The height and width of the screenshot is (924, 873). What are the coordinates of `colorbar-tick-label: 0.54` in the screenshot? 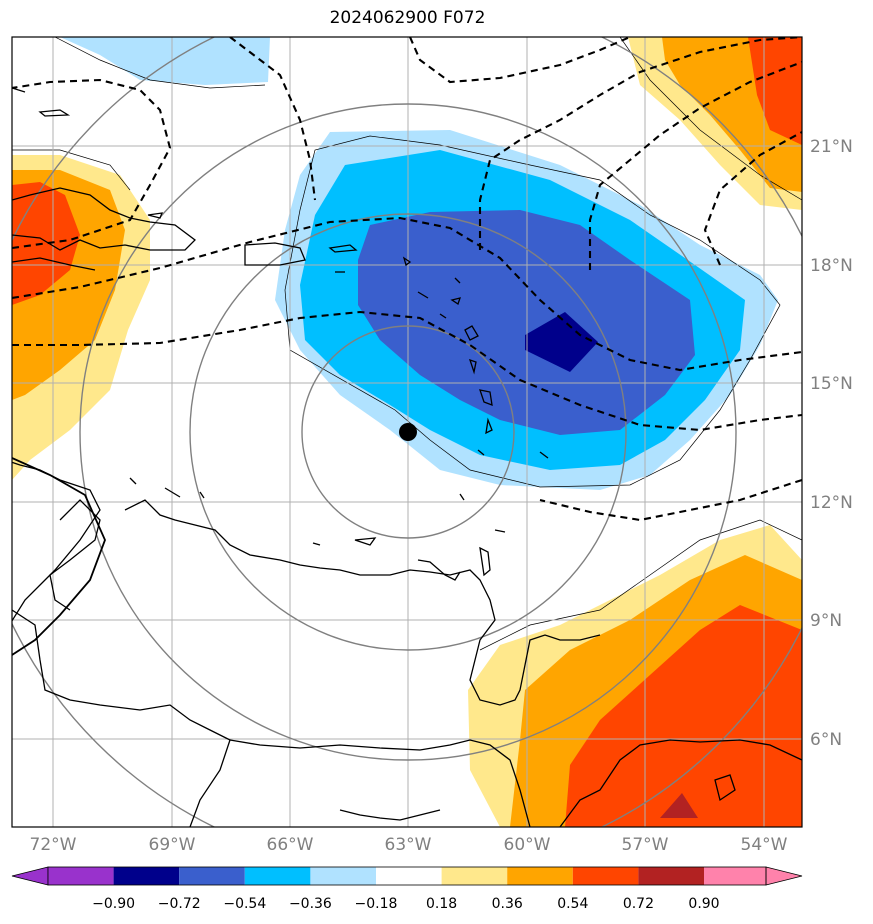 It's located at (572, 904).